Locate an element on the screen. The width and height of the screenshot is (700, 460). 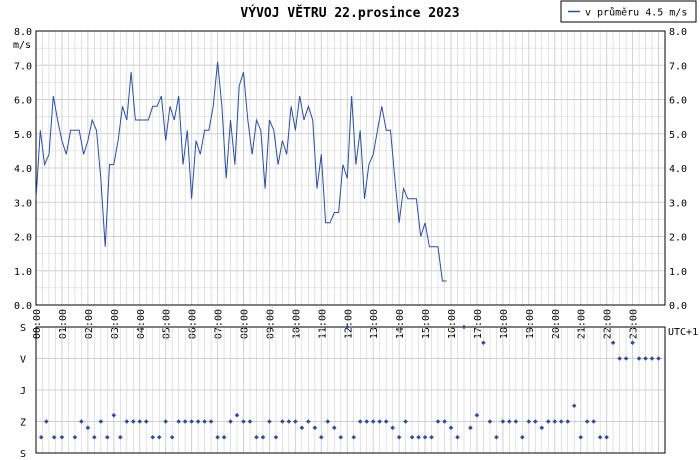
x-tick-label: 00:00 is located at coordinates (37, 324).